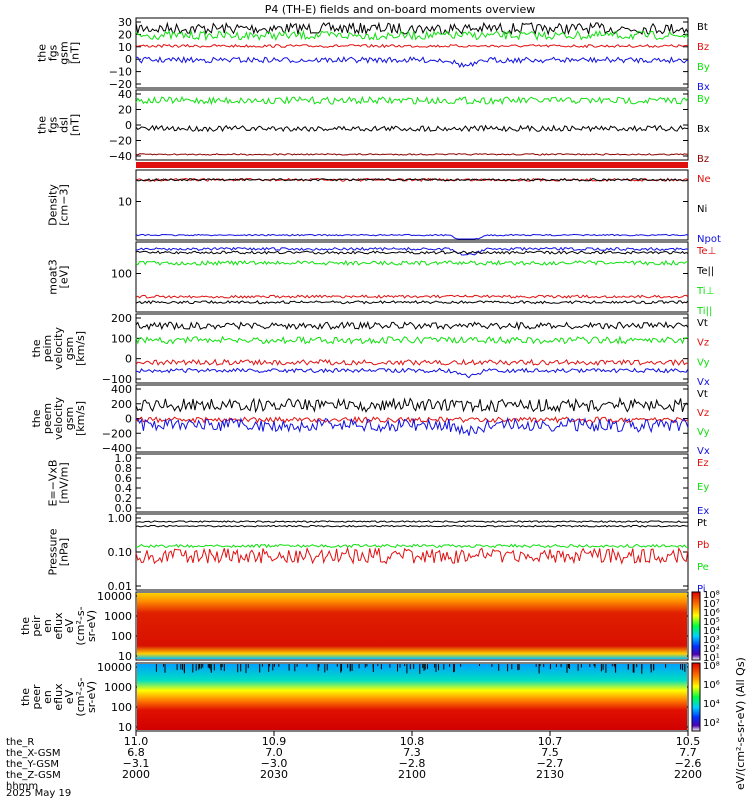 The height and width of the screenshot is (800, 750). I want to click on legend-entry: Vt, so click(702, 323).